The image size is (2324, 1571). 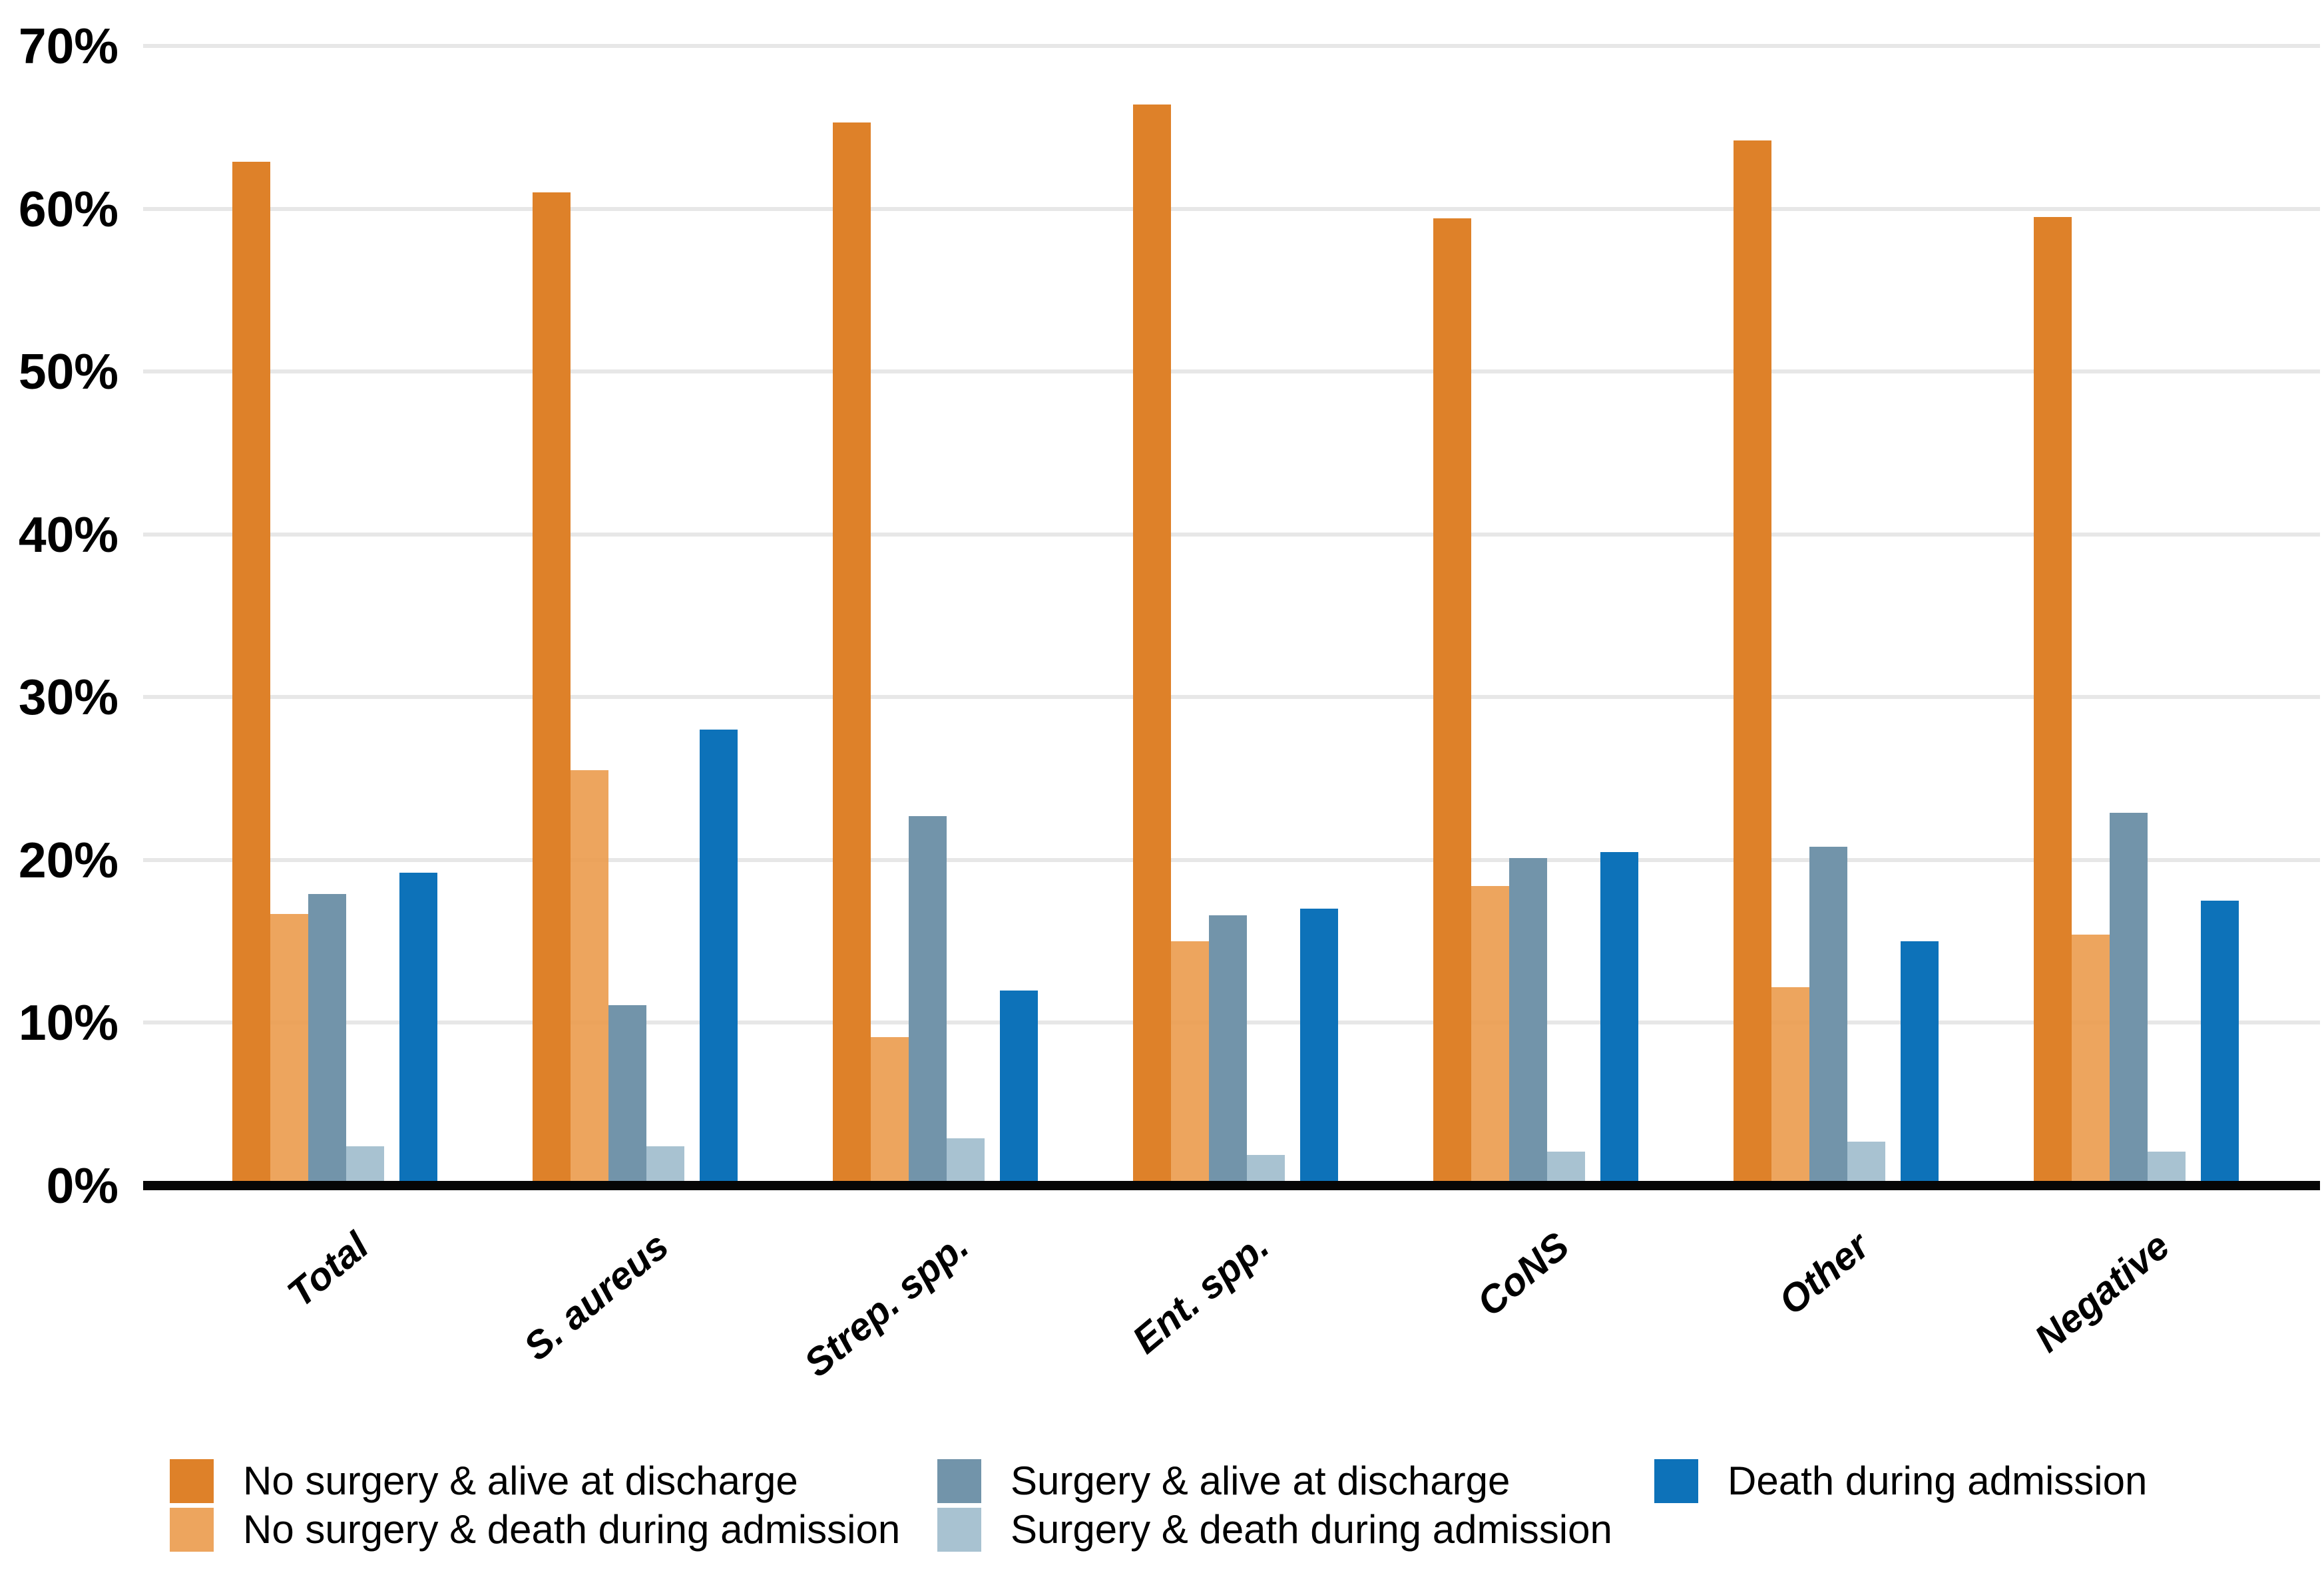 I want to click on legend-label-series4: Death during admission, so click(x=1938, y=1481).